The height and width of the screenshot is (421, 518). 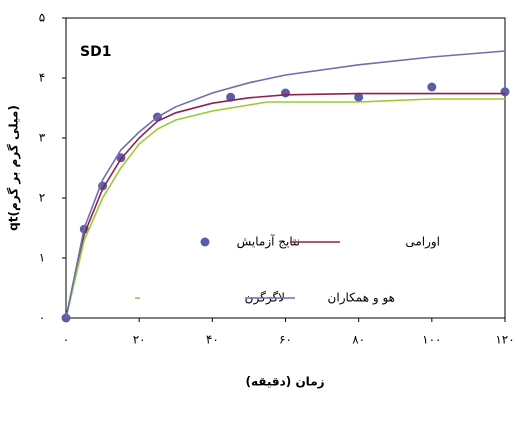 I want to click on legend-label: نتایج آزمایش, so click(x=268, y=242).